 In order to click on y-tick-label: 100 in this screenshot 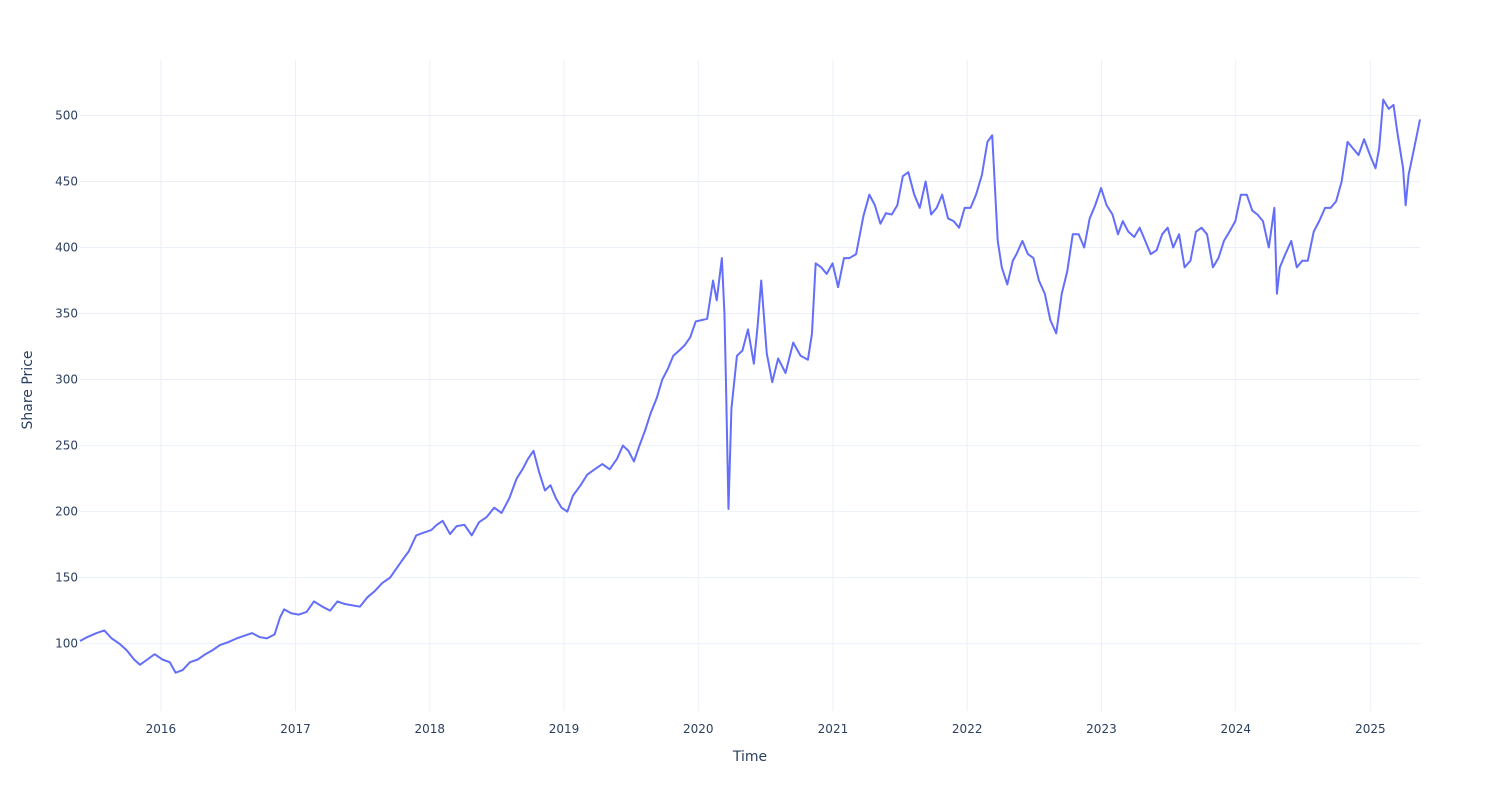, I will do `click(66, 644)`.